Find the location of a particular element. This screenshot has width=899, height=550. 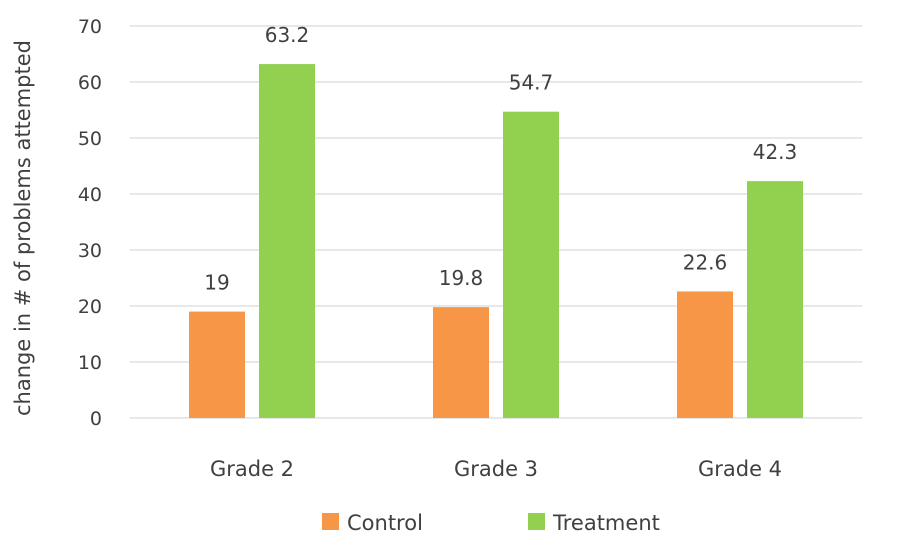

data-label: 19 is located at coordinates (216, 283).